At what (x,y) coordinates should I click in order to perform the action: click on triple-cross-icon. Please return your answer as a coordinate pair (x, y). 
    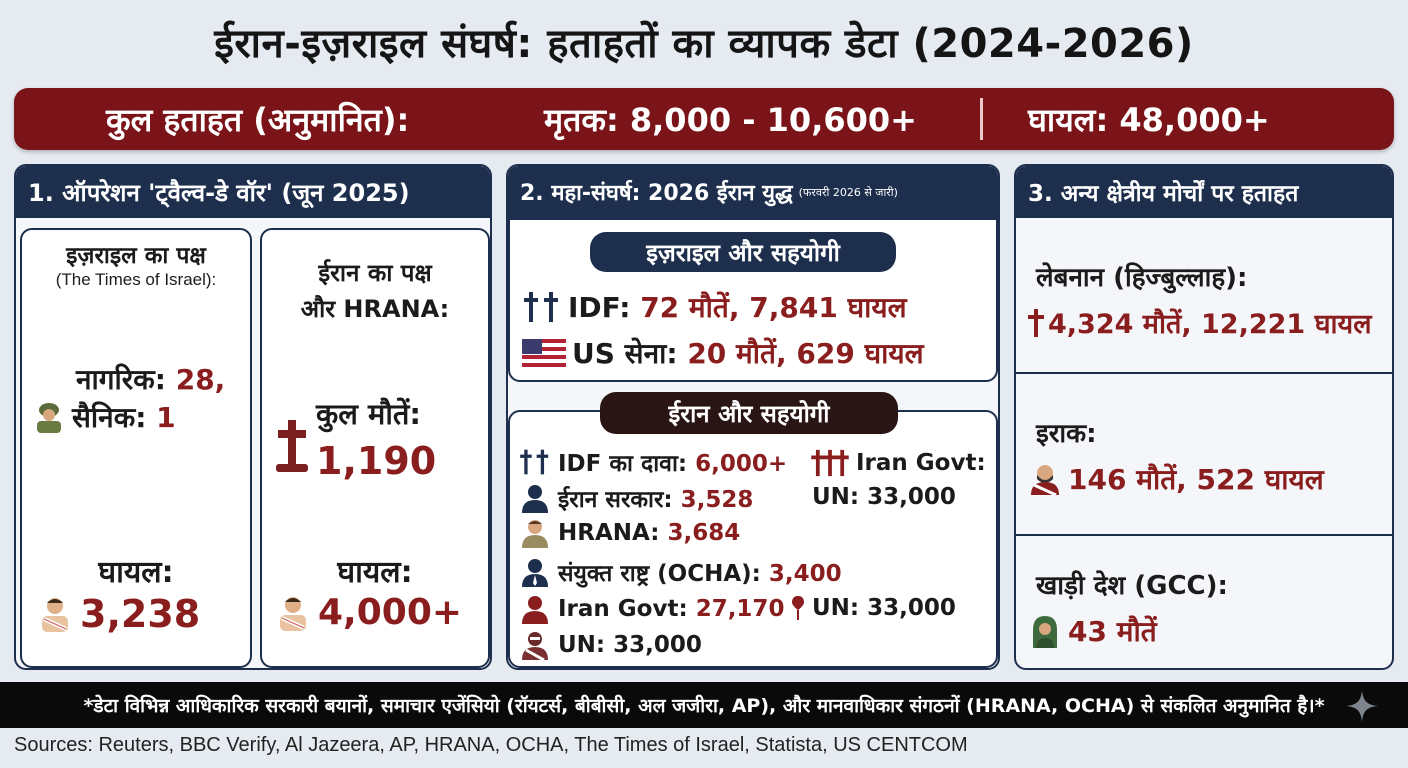
    Looking at the image, I should click on (830, 463).